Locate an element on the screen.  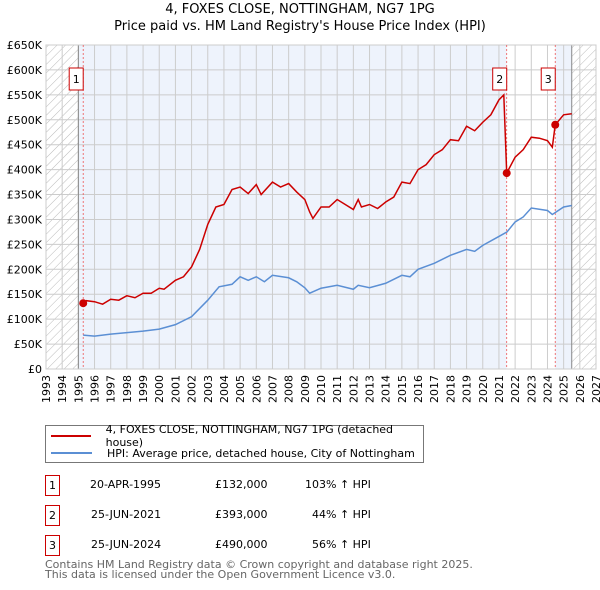
y-tick-label: £100K is located at coordinates (25, 319).